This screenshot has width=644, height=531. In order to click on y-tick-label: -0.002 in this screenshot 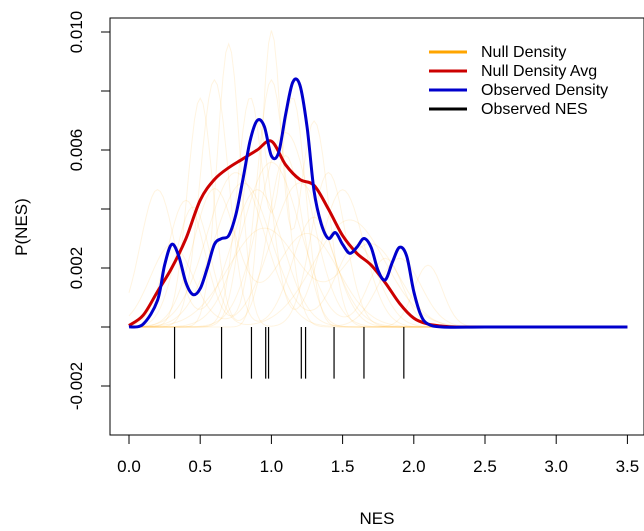, I will do `click(76, 386)`.